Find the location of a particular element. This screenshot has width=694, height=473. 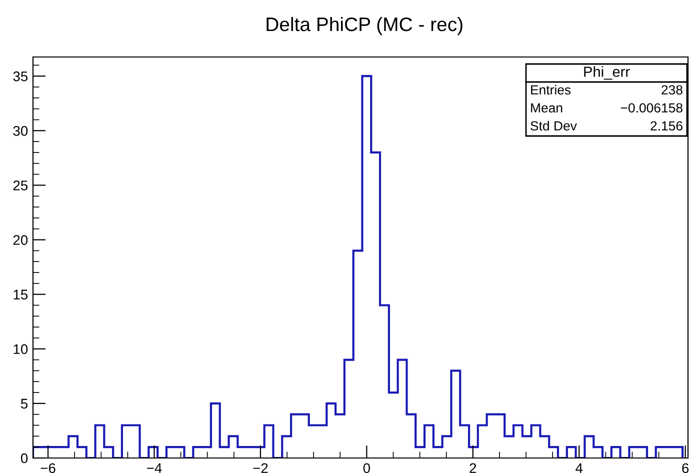

annotation: Phi_err is located at coordinates (607, 73).